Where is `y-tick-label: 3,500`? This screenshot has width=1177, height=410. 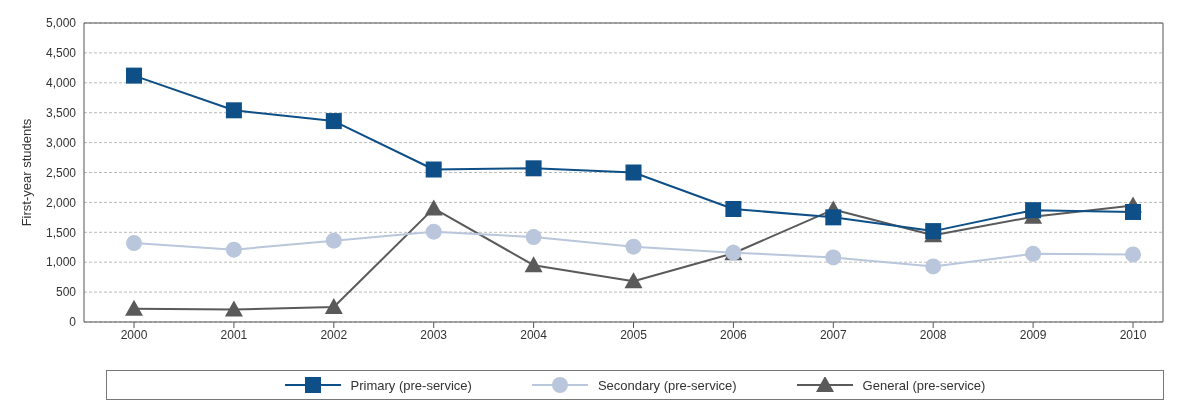
y-tick-label: 3,500 is located at coordinates (61, 112).